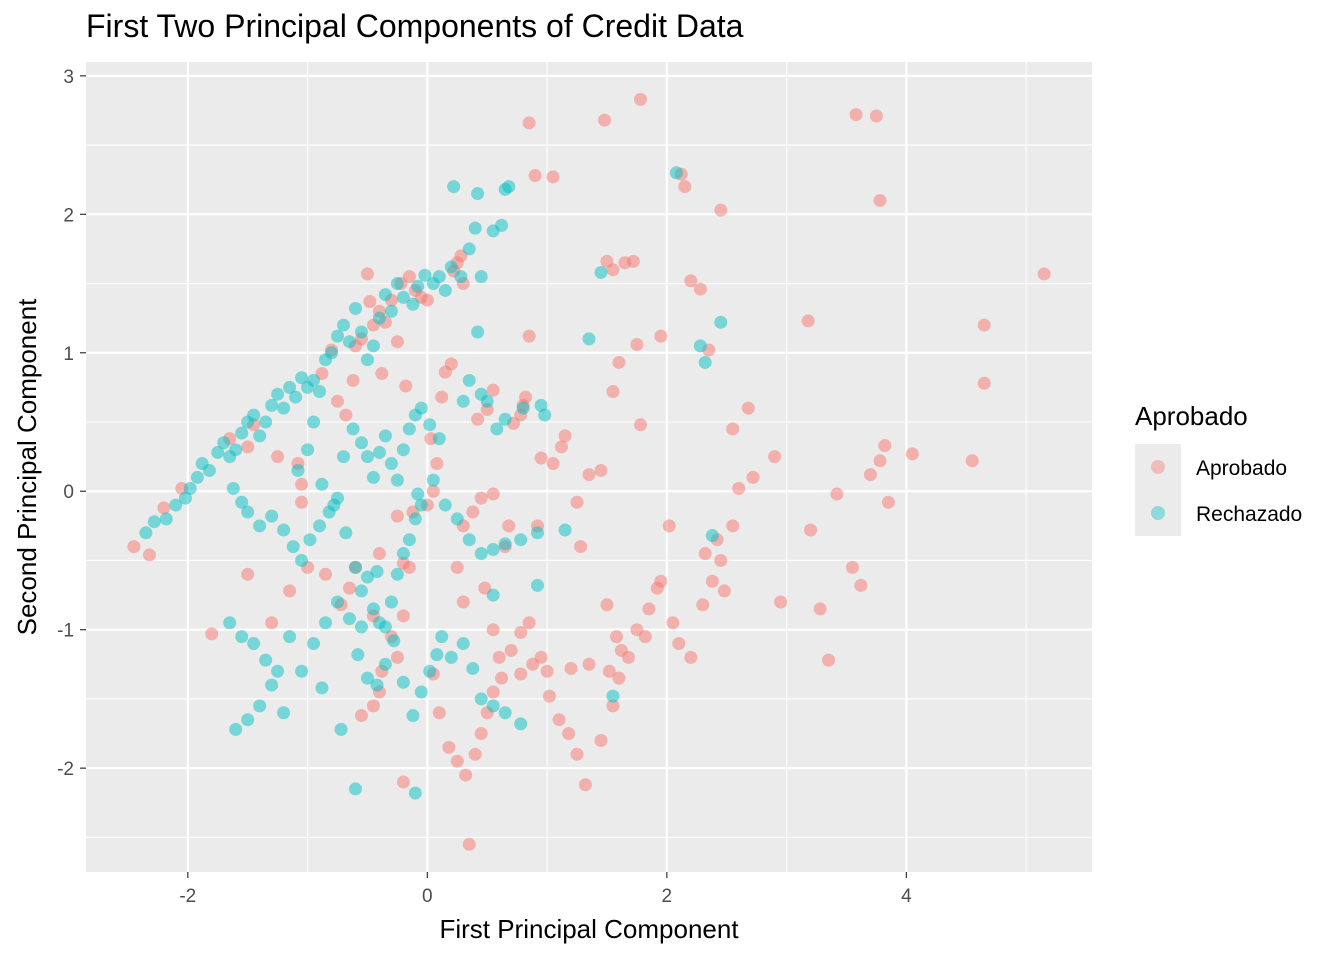  Describe the element at coordinates (68, 354) in the screenshot. I see `y-tick-label: 1` at that location.